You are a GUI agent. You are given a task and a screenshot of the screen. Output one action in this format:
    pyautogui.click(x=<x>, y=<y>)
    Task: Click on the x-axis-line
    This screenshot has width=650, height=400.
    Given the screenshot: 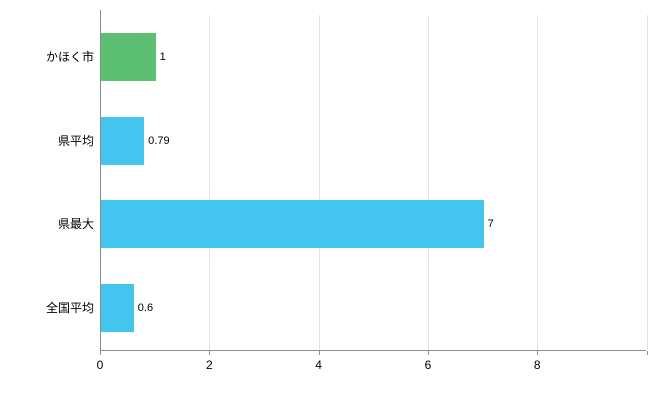 What is the action you would take?
    pyautogui.click(x=373, y=350)
    